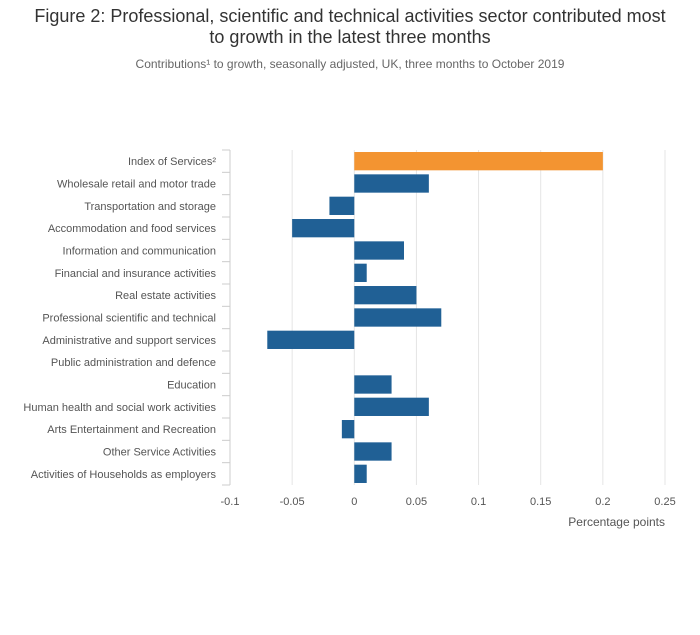 The image size is (700, 635). What do you see at coordinates (160, 453) in the screenshot?
I see `category-label: Other Service Activities` at bounding box center [160, 453].